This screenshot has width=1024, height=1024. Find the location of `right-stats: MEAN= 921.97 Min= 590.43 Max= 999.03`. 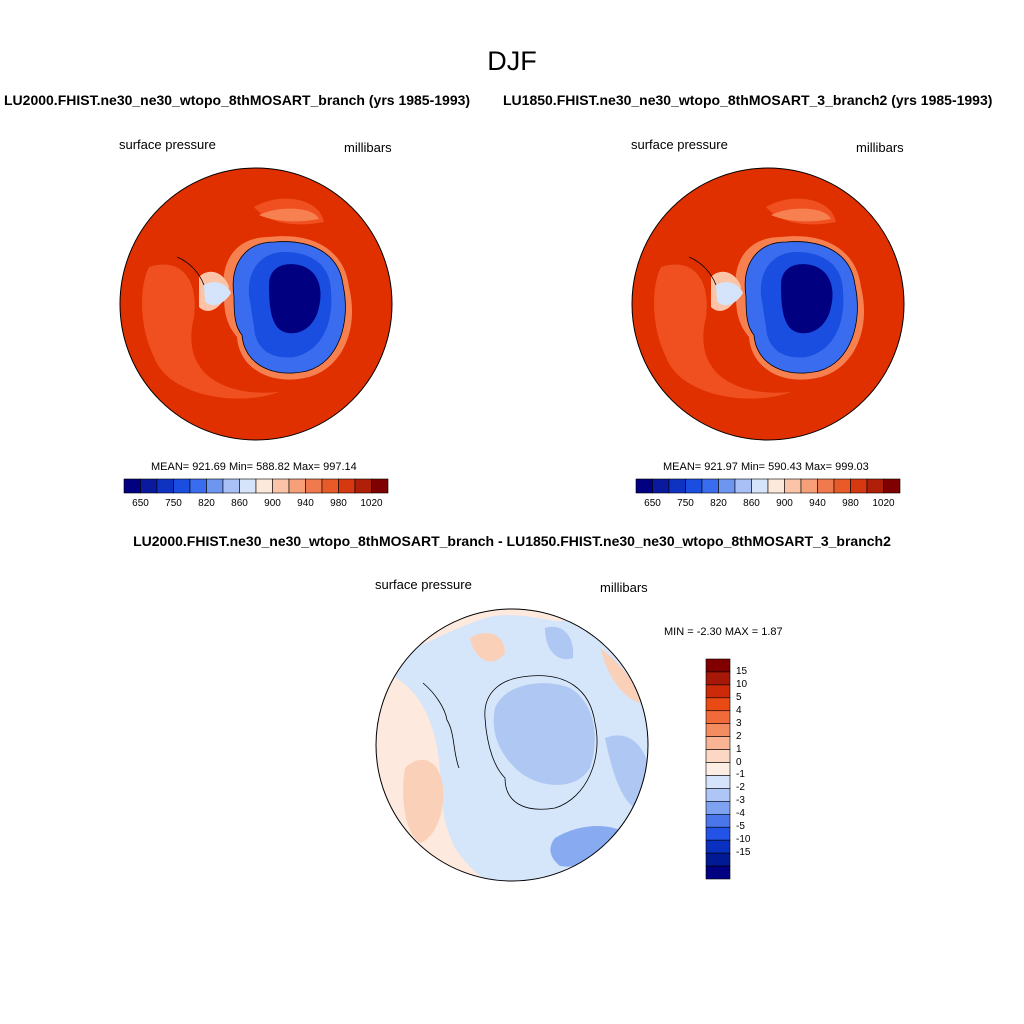

right-stats: MEAN= 921.97 Min= 590.43 Max= 999.03 is located at coordinates (766, 467).